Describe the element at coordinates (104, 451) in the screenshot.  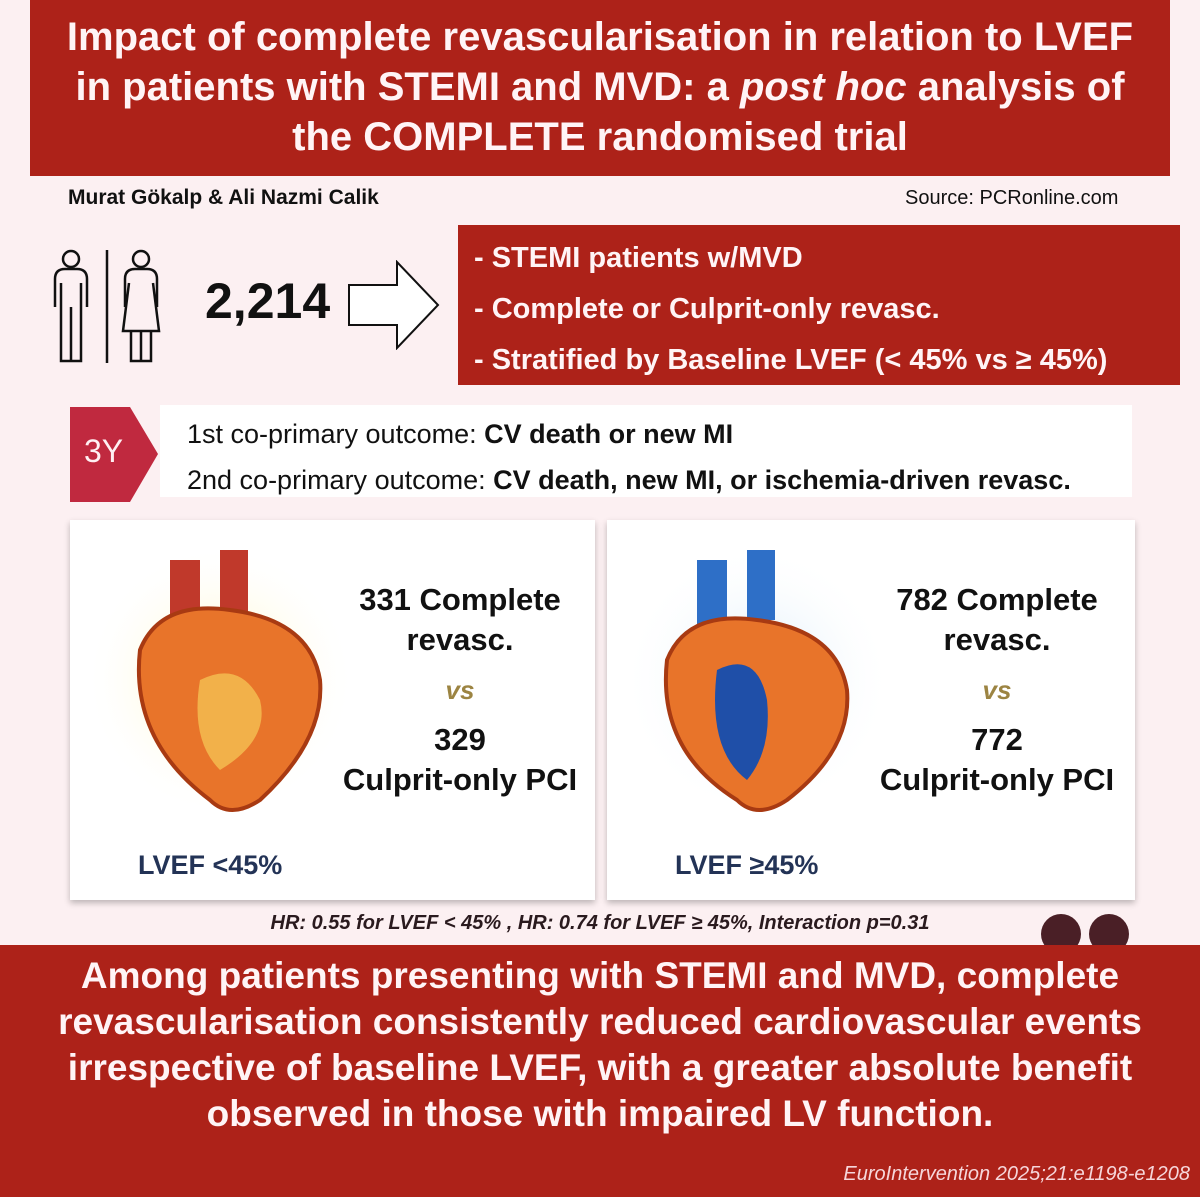
I see `followup-tag: 3Y` at that location.